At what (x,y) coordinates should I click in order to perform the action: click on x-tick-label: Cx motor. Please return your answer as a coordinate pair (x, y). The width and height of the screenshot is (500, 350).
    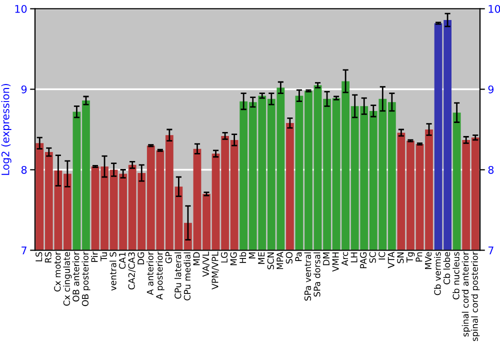
    Looking at the image, I should click on (57, 272).